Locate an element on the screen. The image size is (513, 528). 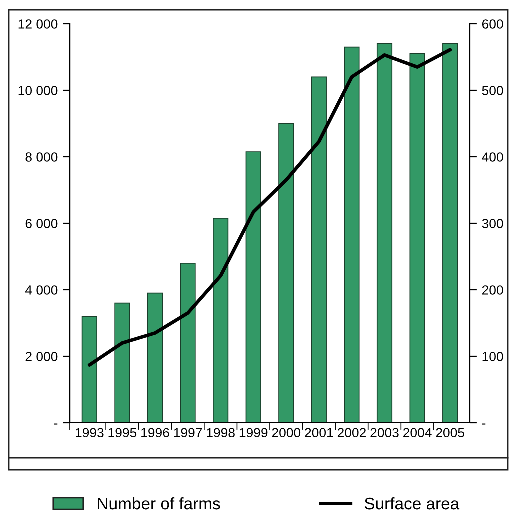
x-tick-label: 1997 is located at coordinates (188, 433).